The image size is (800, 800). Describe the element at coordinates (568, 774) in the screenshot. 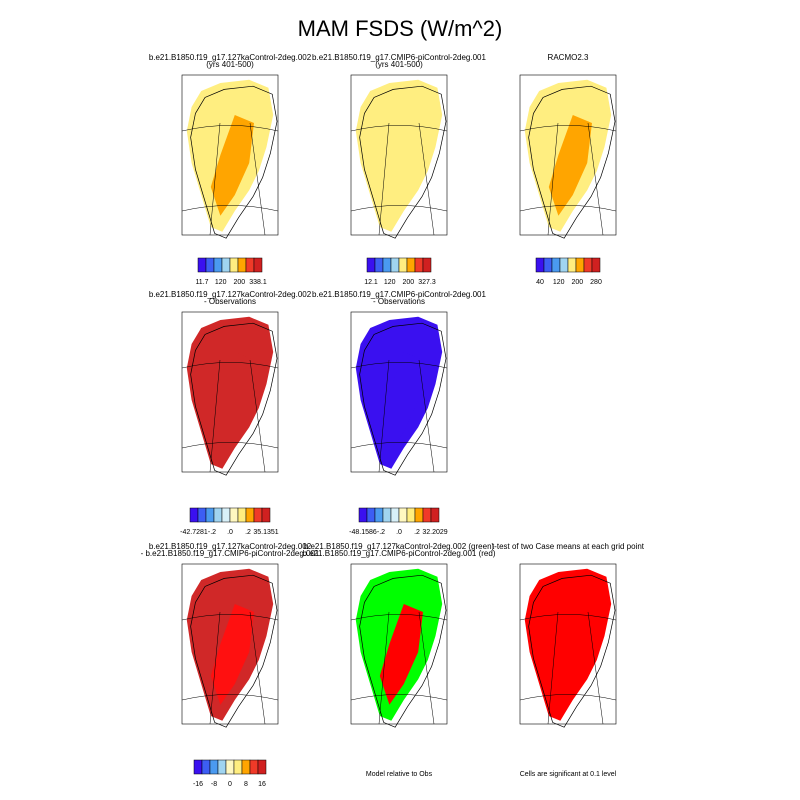

I see `panel-note: Cells are significant at 0.1 level` at that location.